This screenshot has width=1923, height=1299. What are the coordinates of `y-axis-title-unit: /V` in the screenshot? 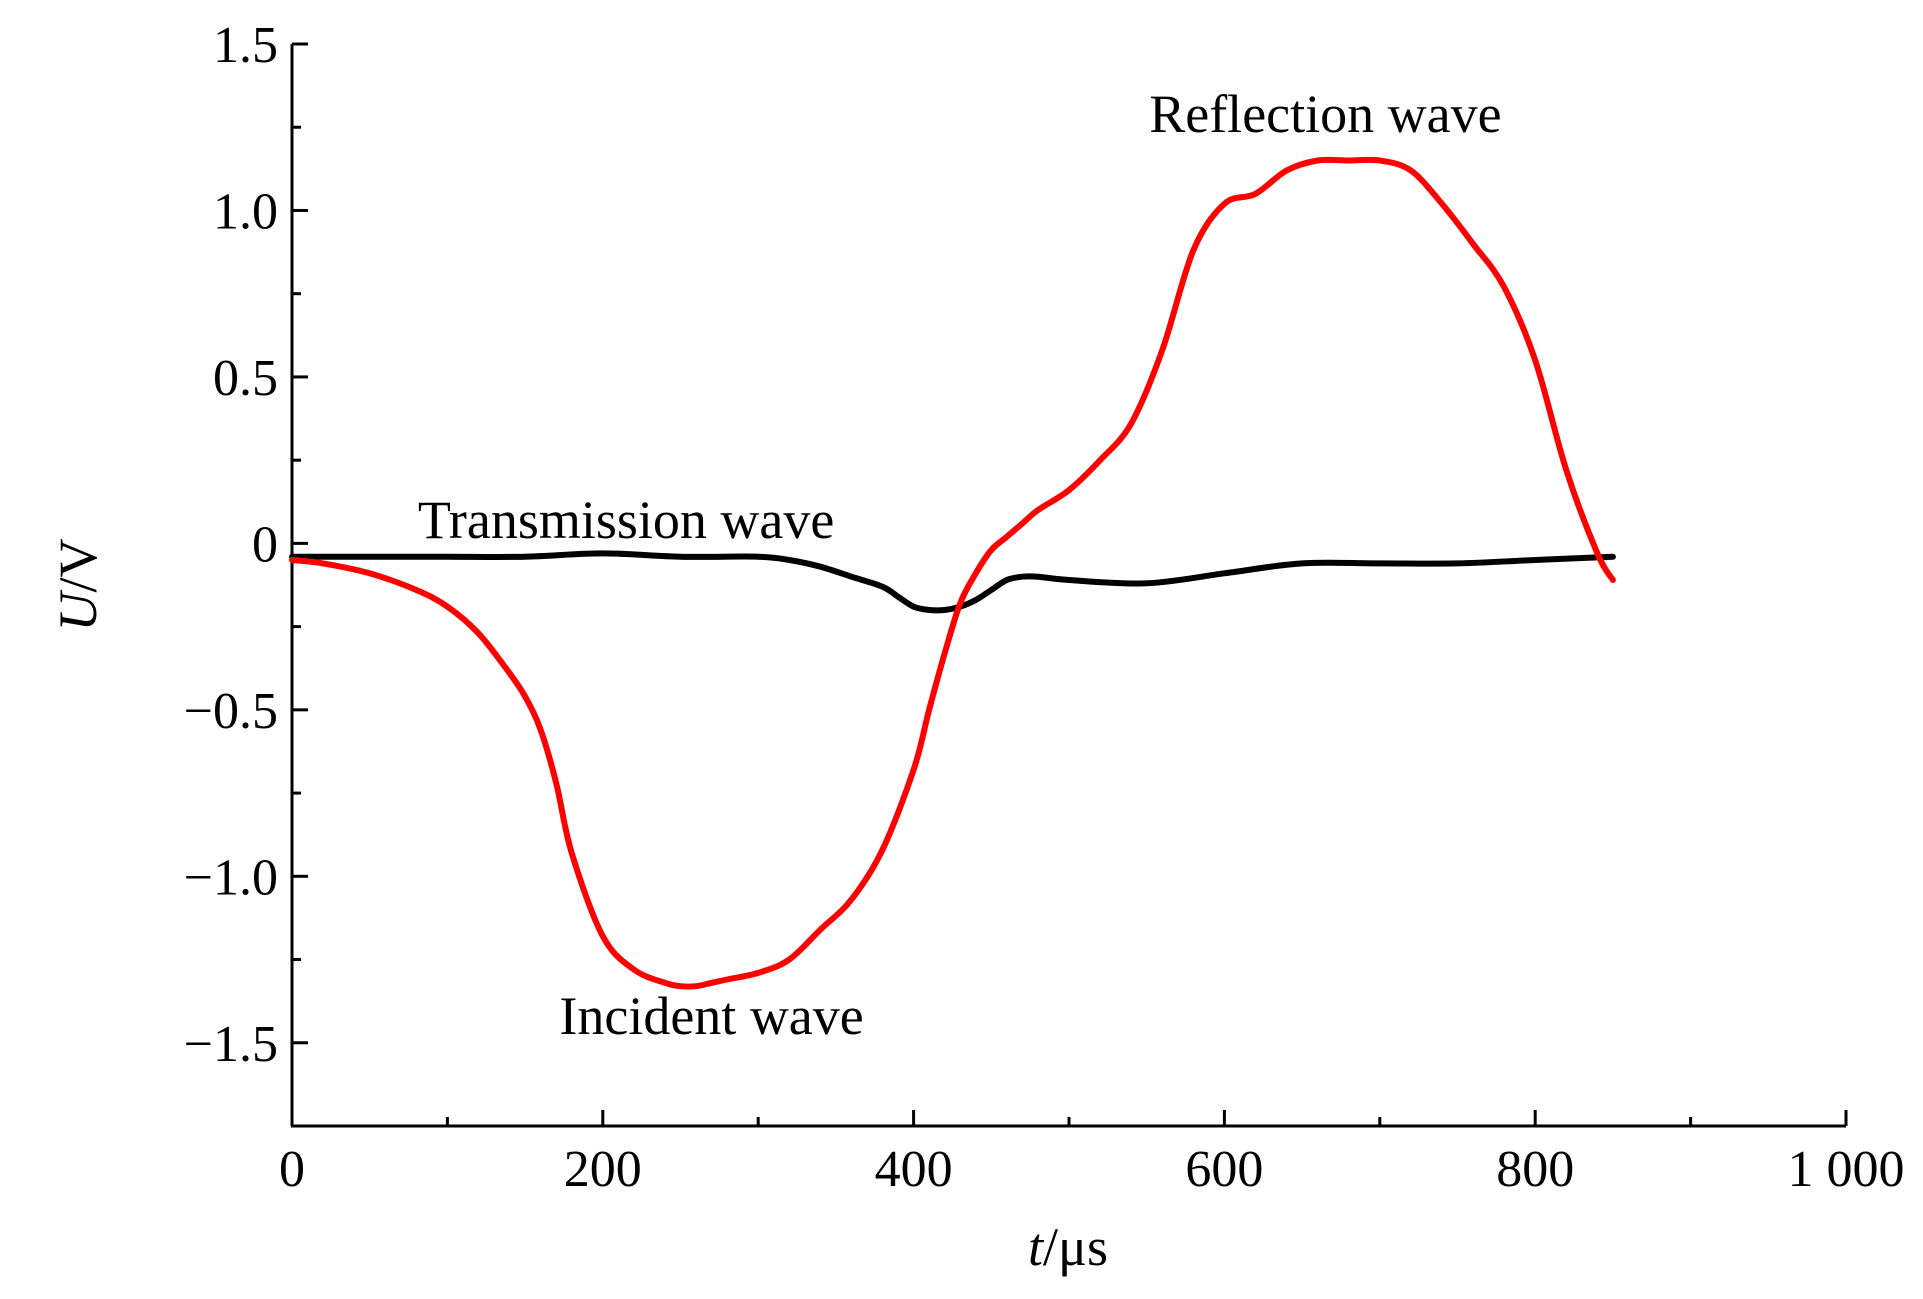 It's located at (78, 565).